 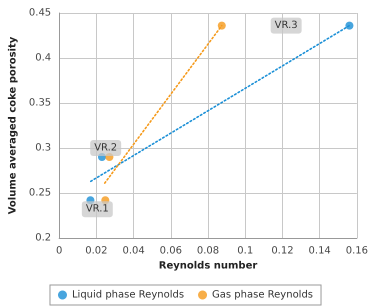 What do you see at coordinates (208, 266) in the screenshot?
I see `x-axis-title: Reynolds number` at bounding box center [208, 266].